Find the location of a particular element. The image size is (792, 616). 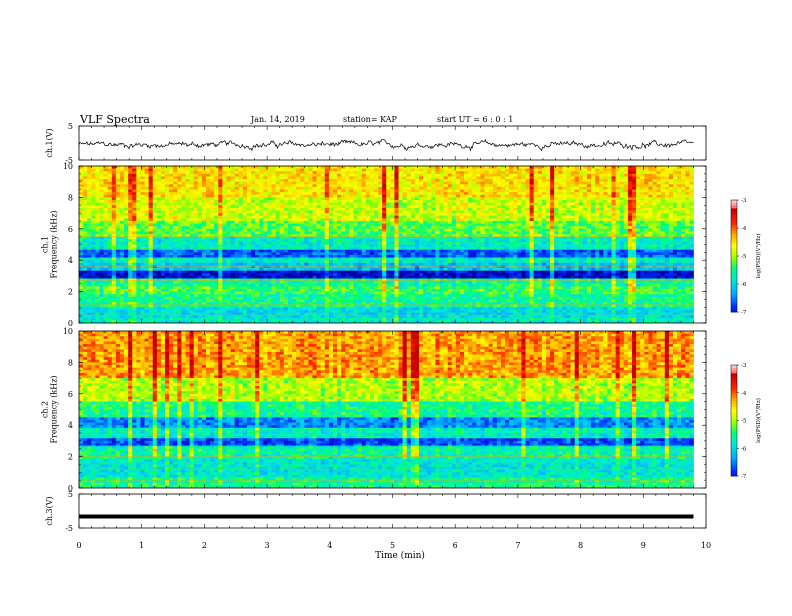

ch1-waveform-panel: 5-5ch.1(V) is located at coordinates (375, 143).